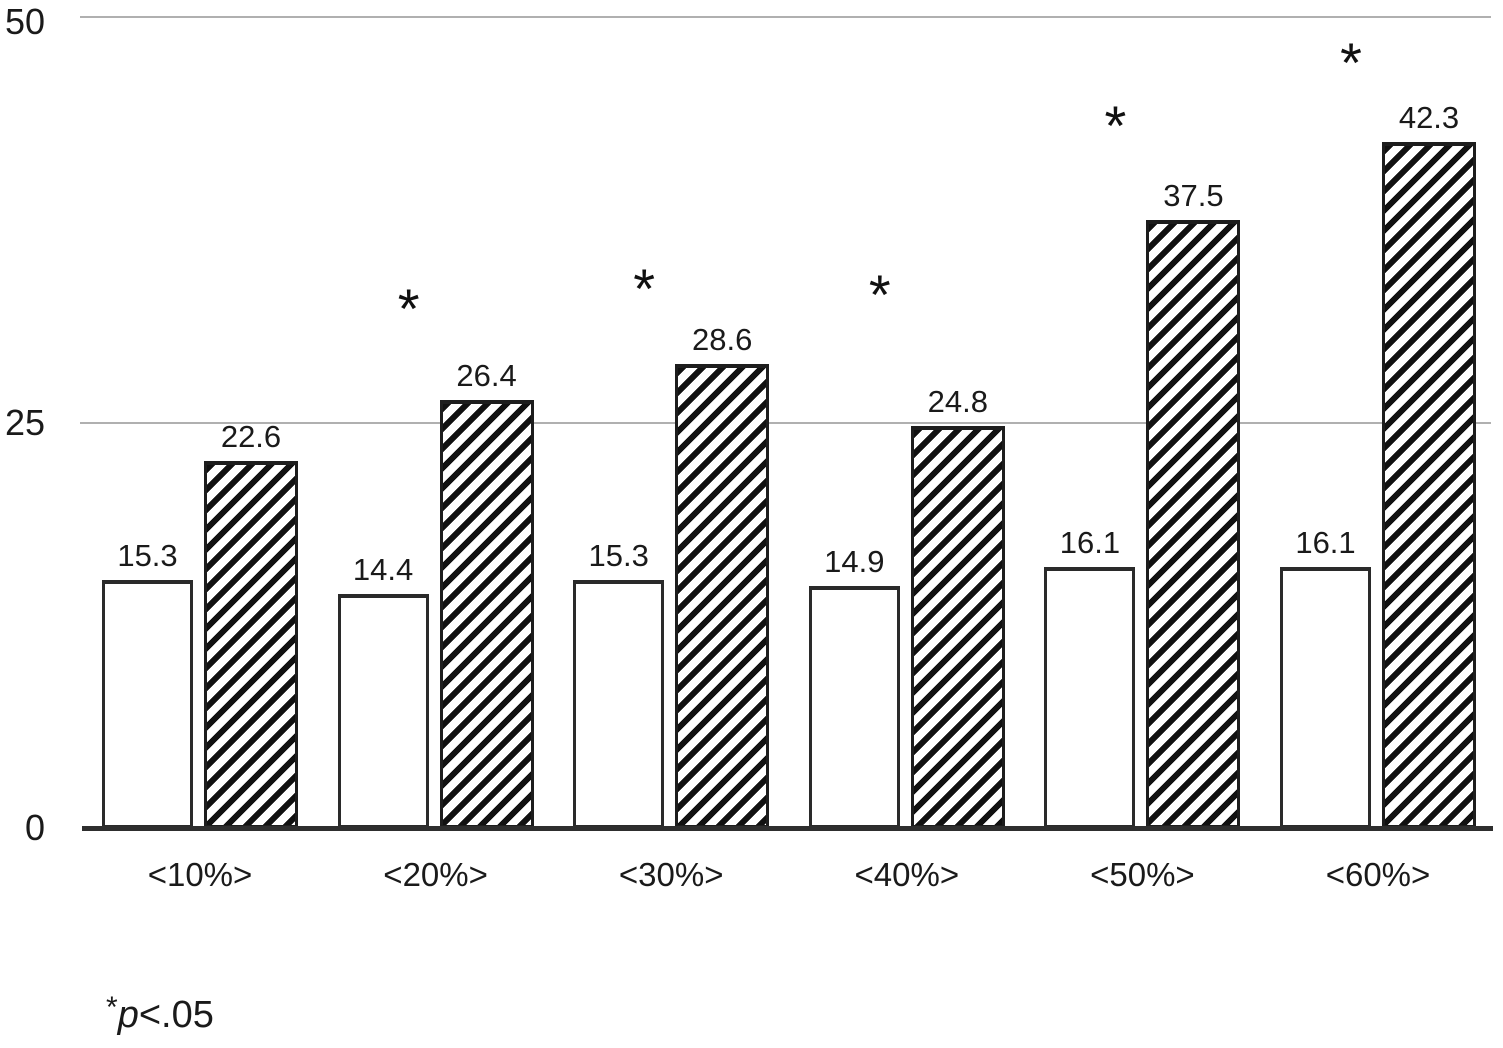 The width and height of the screenshot is (1503, 1048). I want to click on footnote-asterisk: *, so click(112, 1007).